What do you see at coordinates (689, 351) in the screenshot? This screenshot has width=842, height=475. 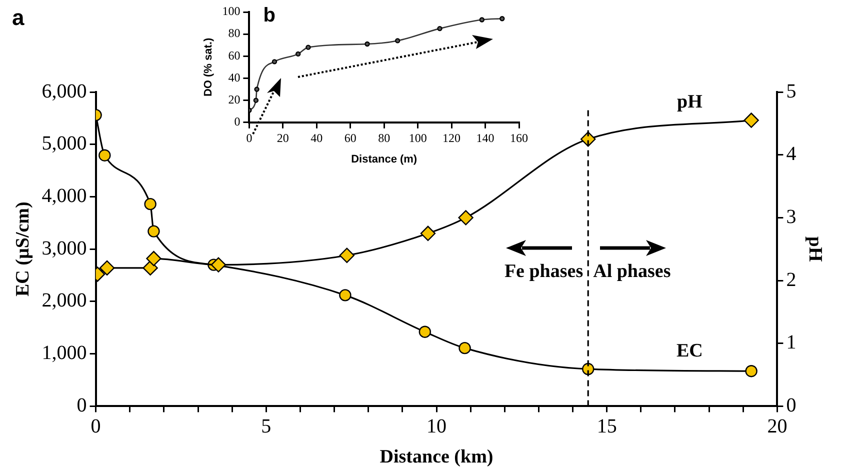 I see `series-label: EC` at bounding box center [689, 351].